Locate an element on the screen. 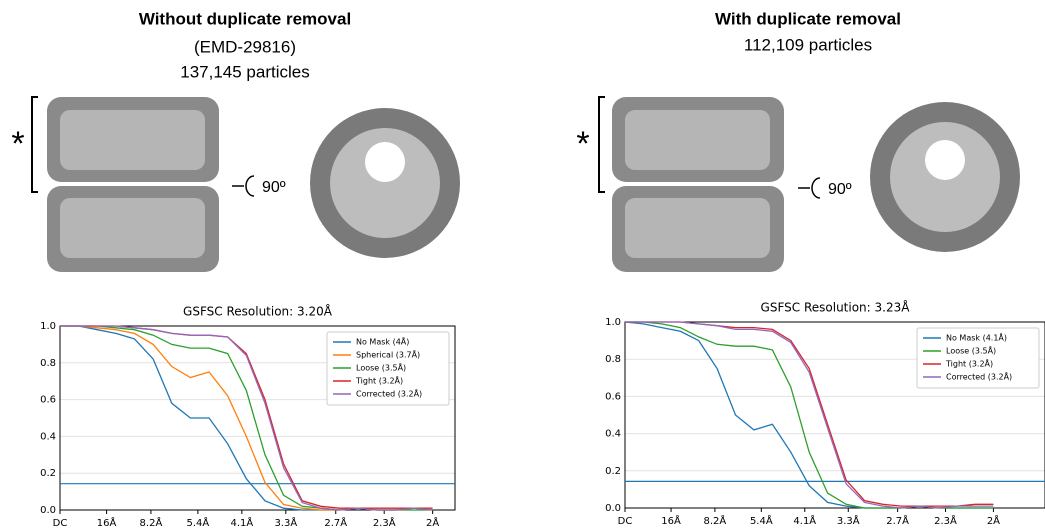 This screenshot has height=531, width=1045. panel-line: (EMD-29816) is located at coordinates (245, 46).